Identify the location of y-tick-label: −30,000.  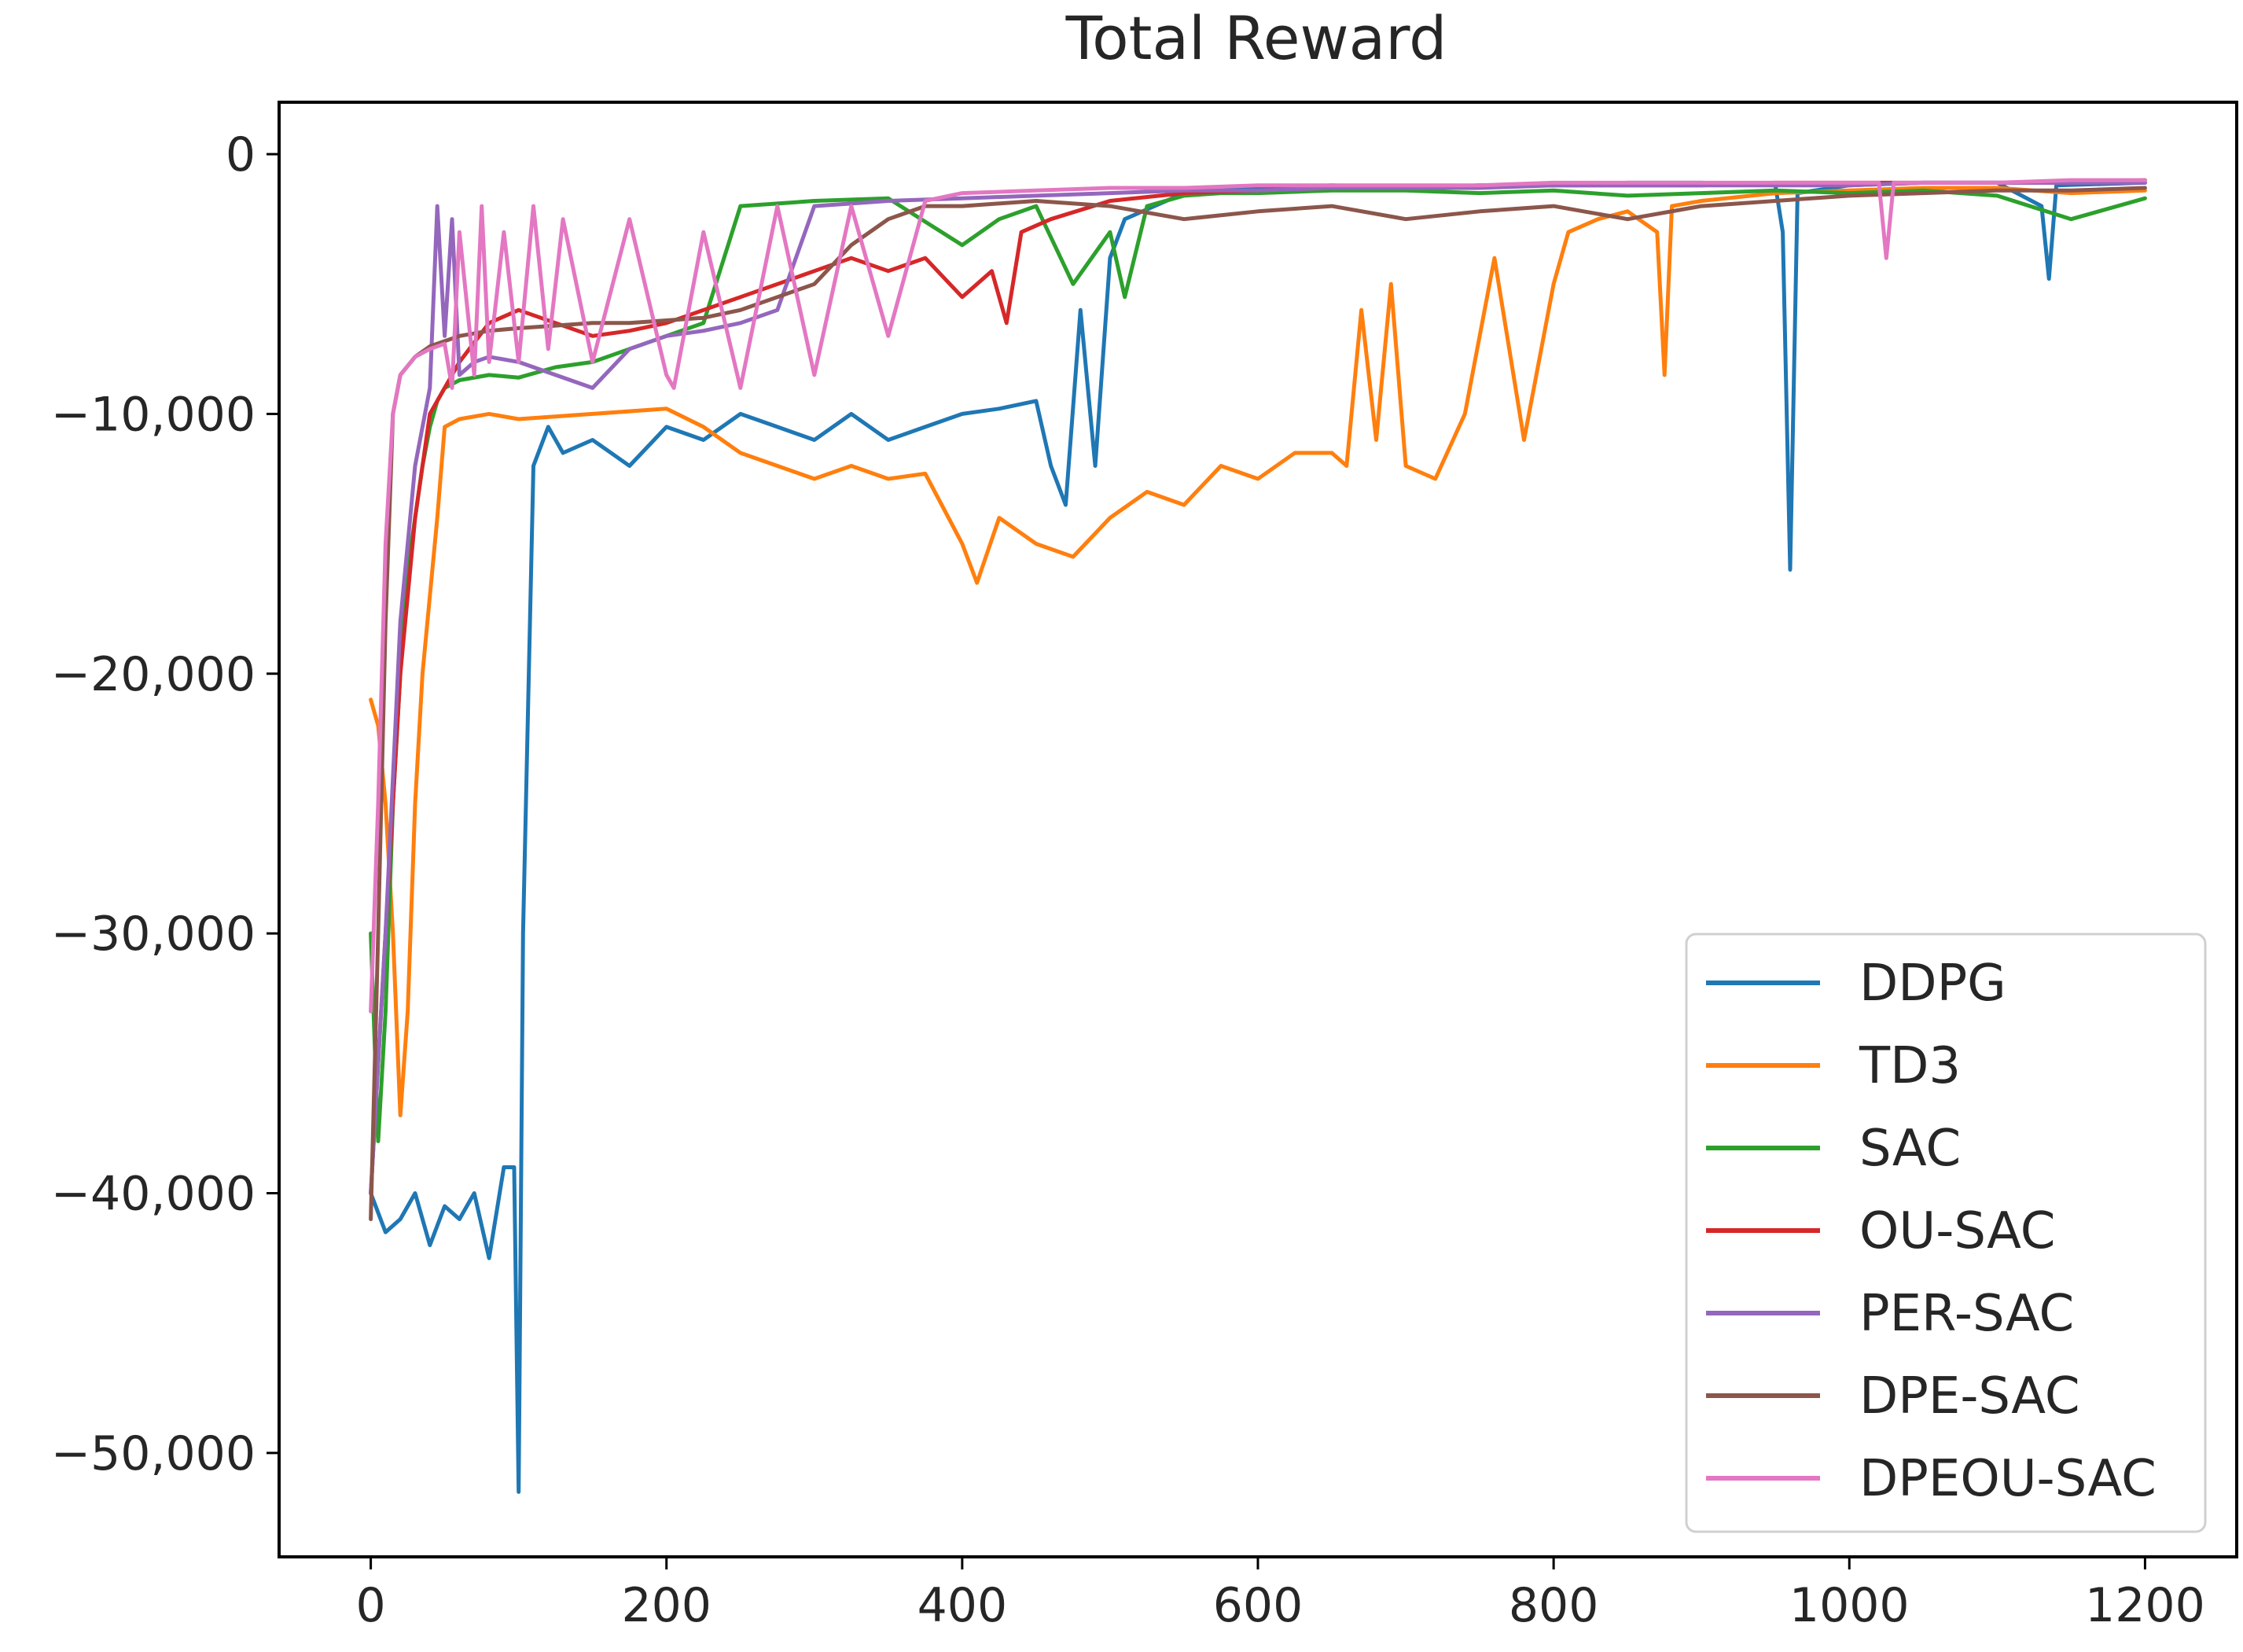
(153, 934).